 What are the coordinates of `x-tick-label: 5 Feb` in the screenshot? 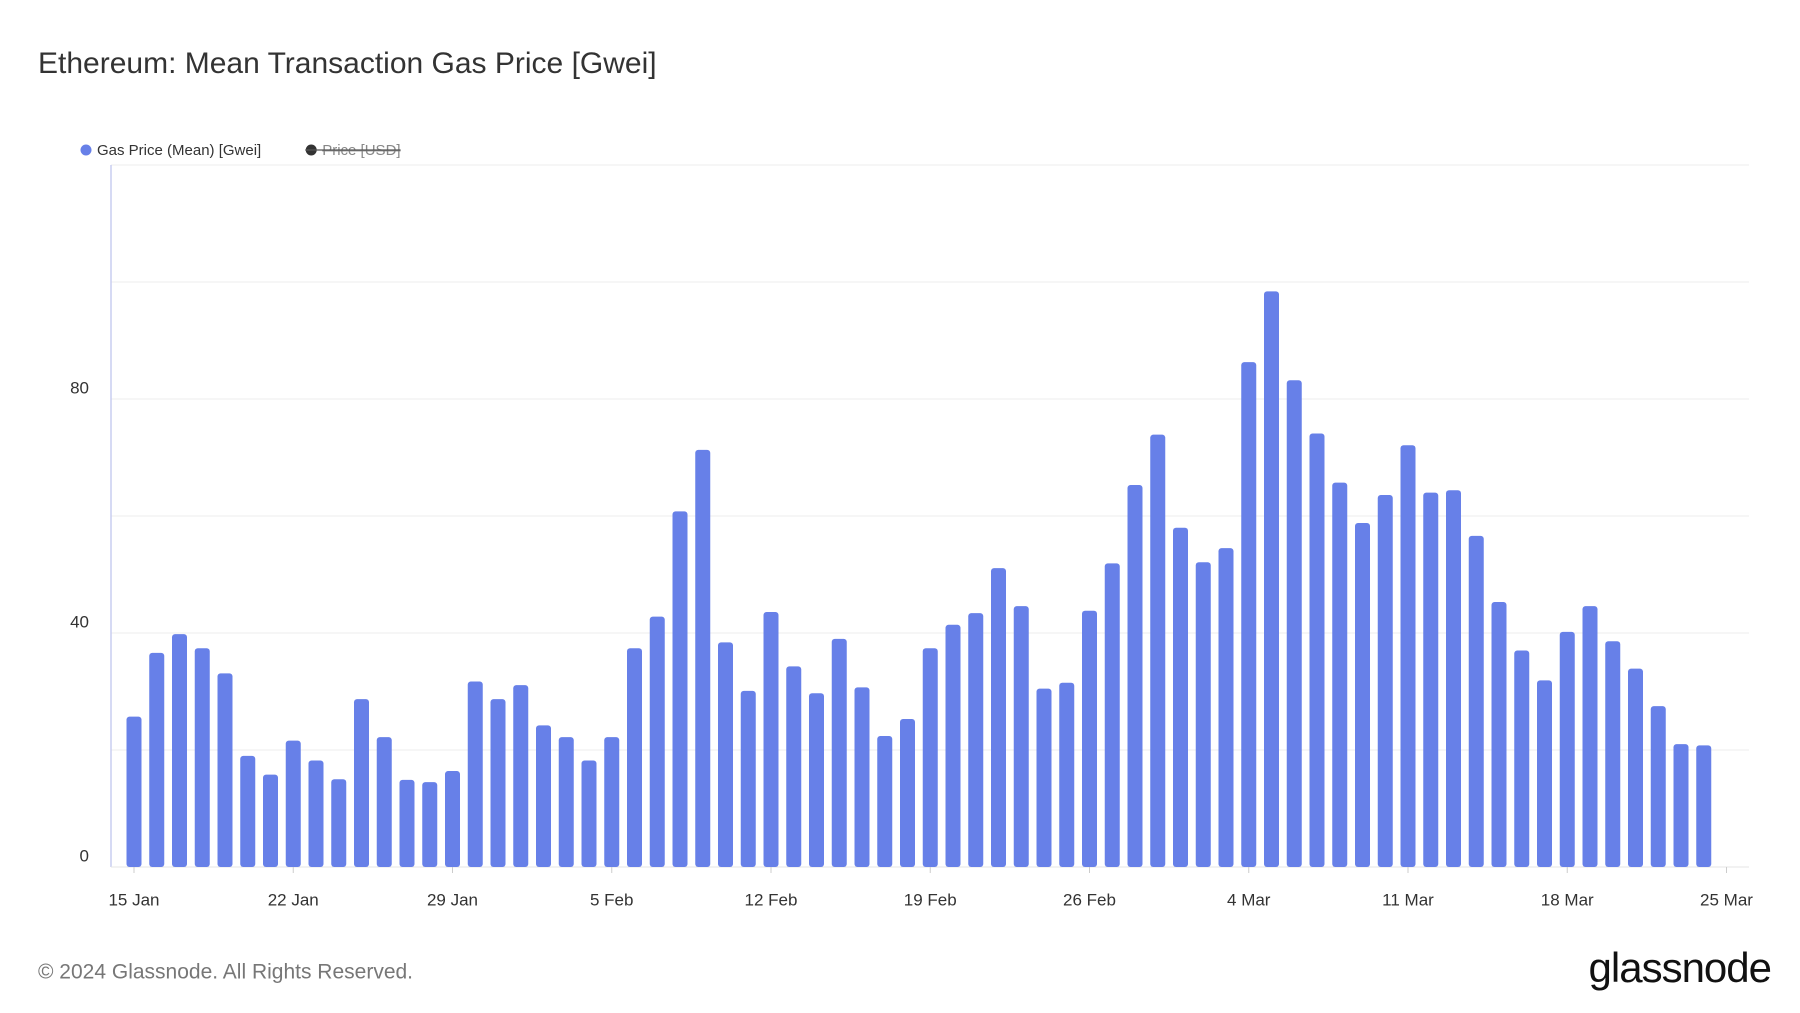 It's located at (611, 899).